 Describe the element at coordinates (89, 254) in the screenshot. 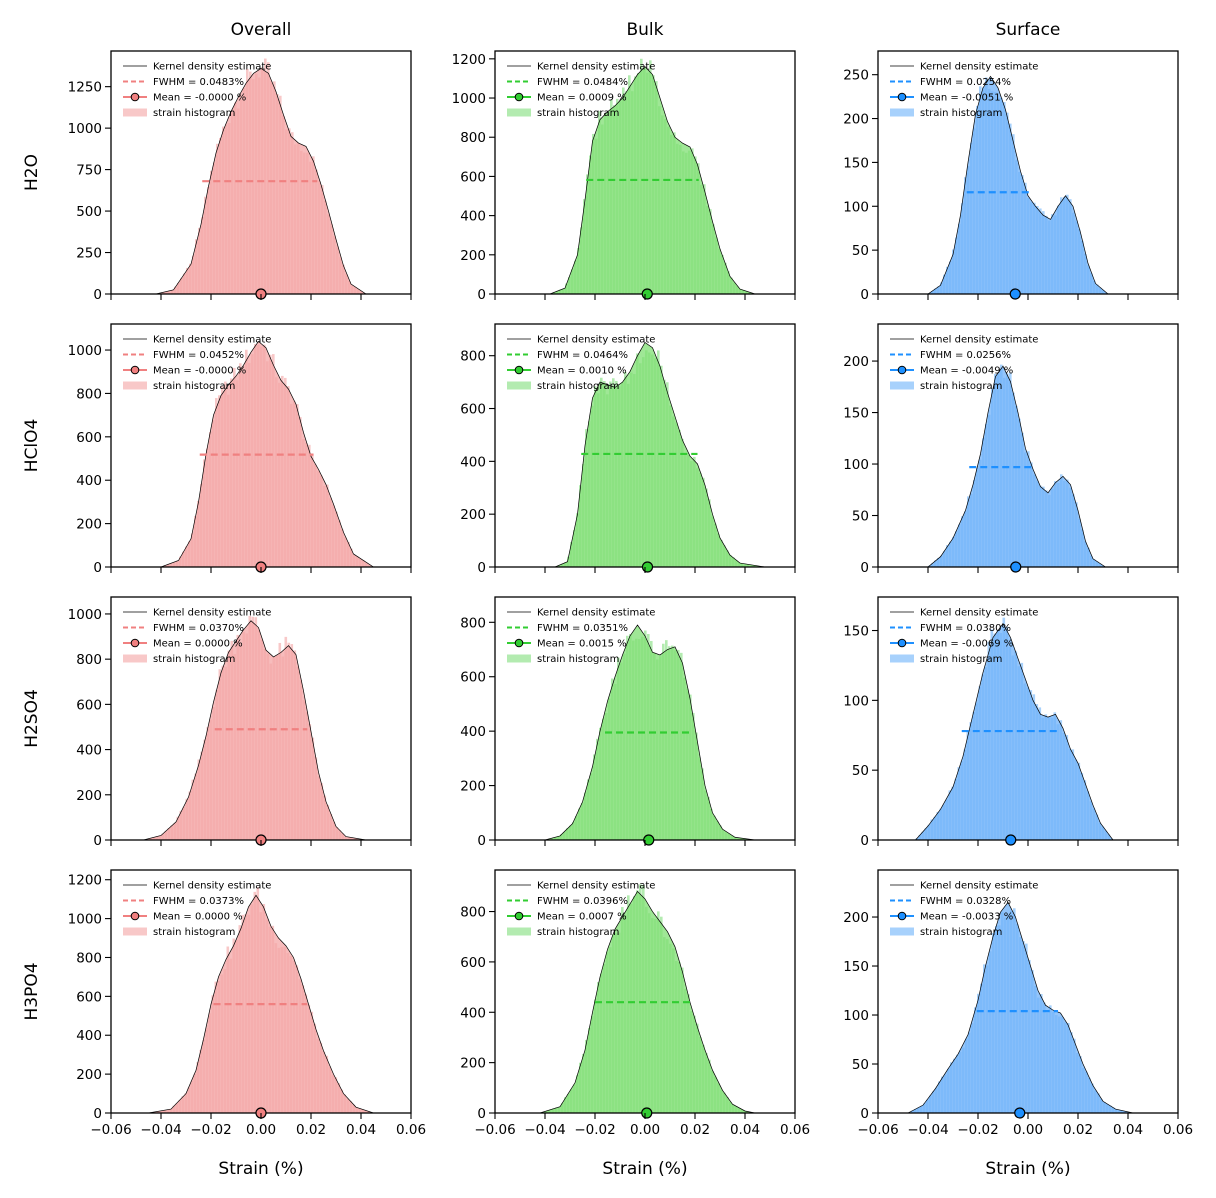

I see `y-tick-label: 250` at that location.